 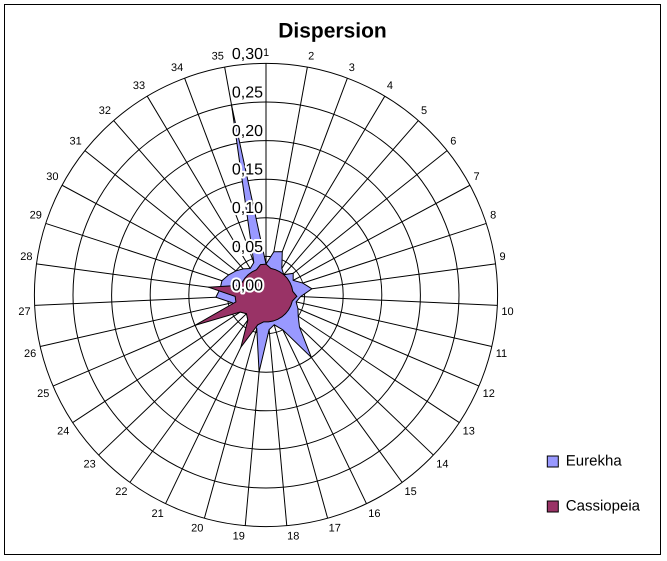 I want to click on spoke-label: 6, so click(x=453, y=142).